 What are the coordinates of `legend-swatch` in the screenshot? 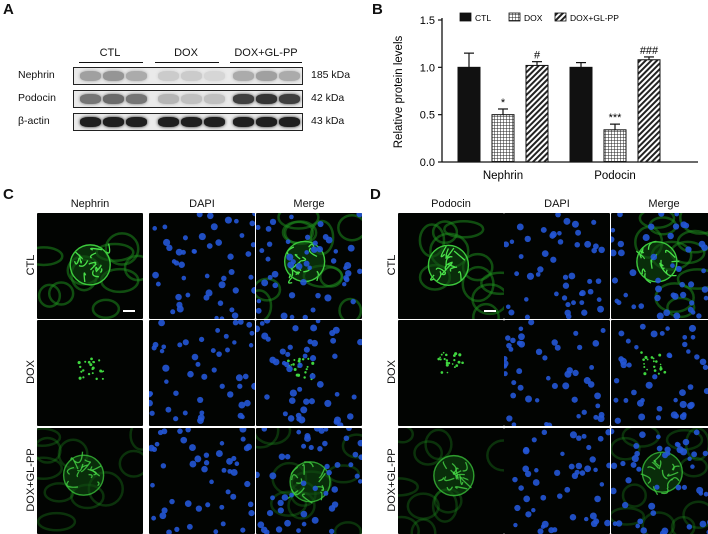 It's located at (560, 17).